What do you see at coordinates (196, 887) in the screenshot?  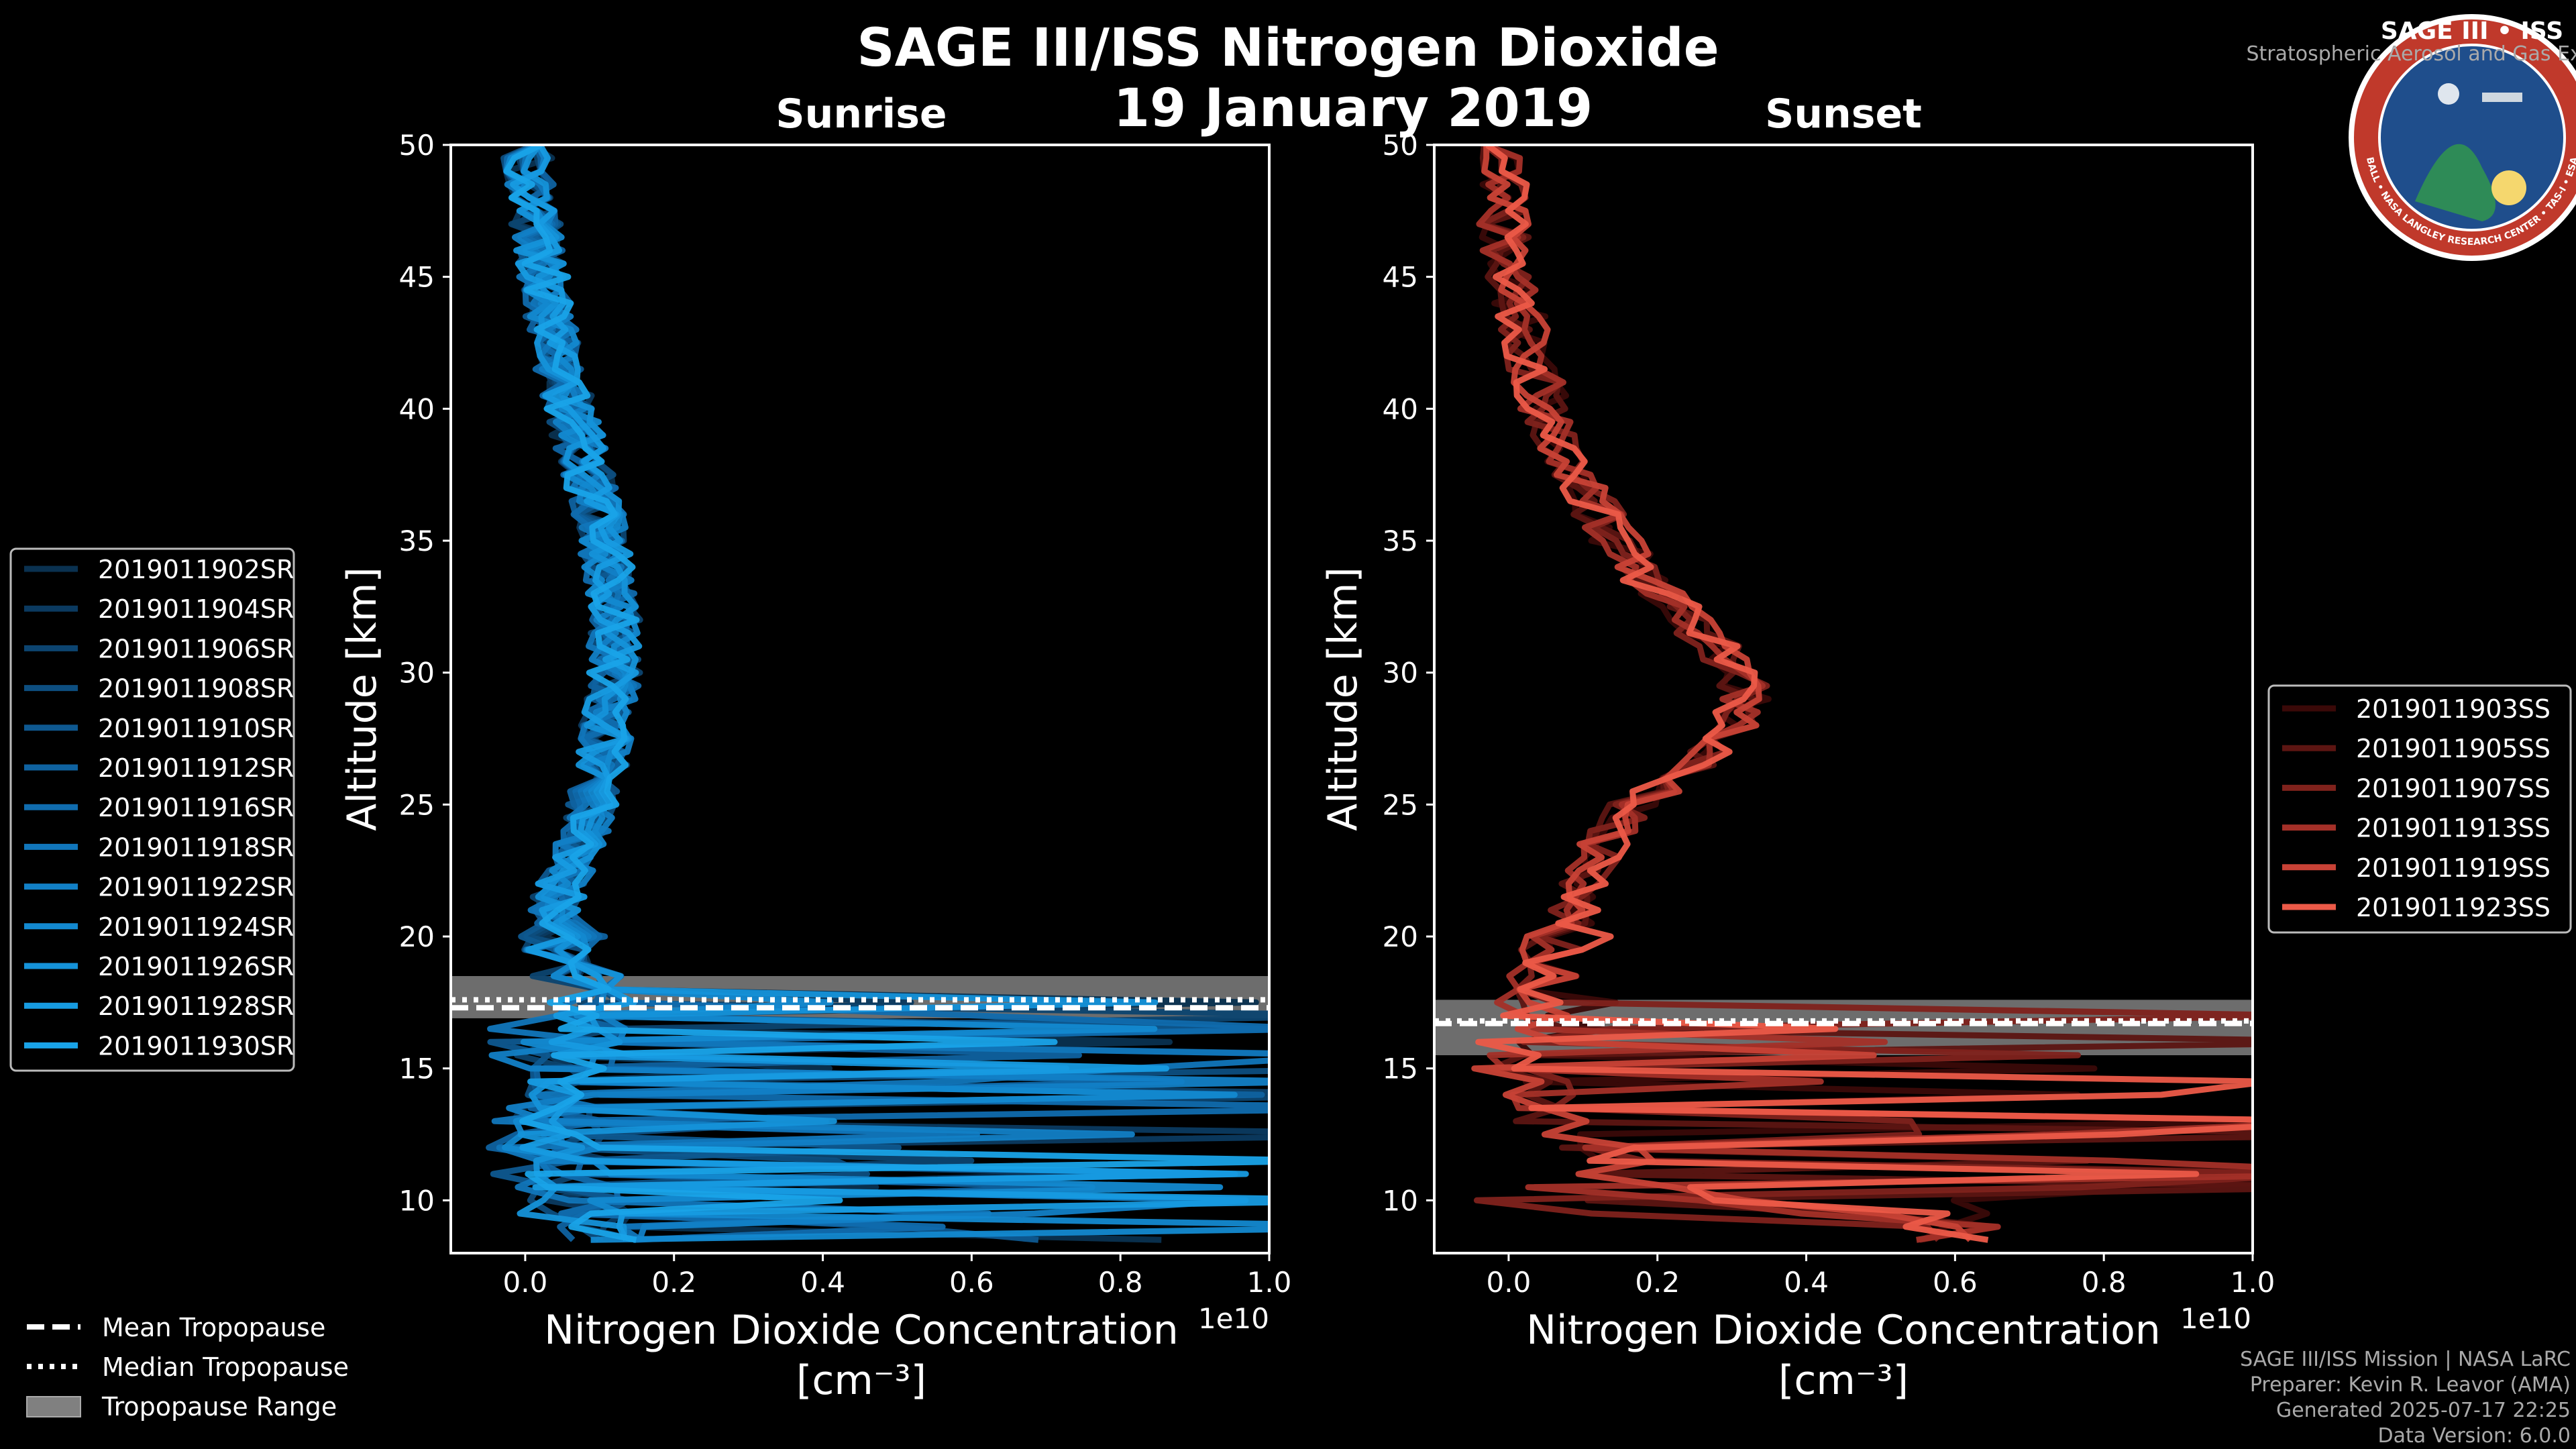 I see `sunrise-legend-label: 2019011922SR` at bounding box center [196, 887].